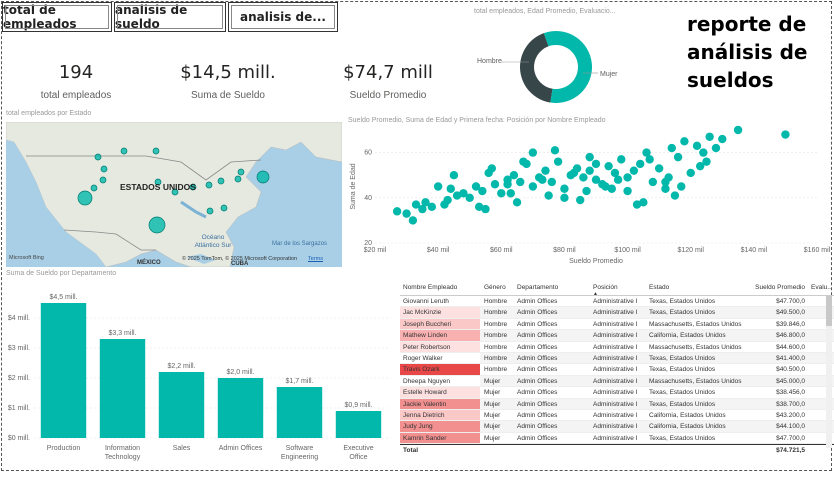 Image resolution: width=834 pixels, height=490 pixels. I want to click on map-terms-link: Terms, so click(315, 259).